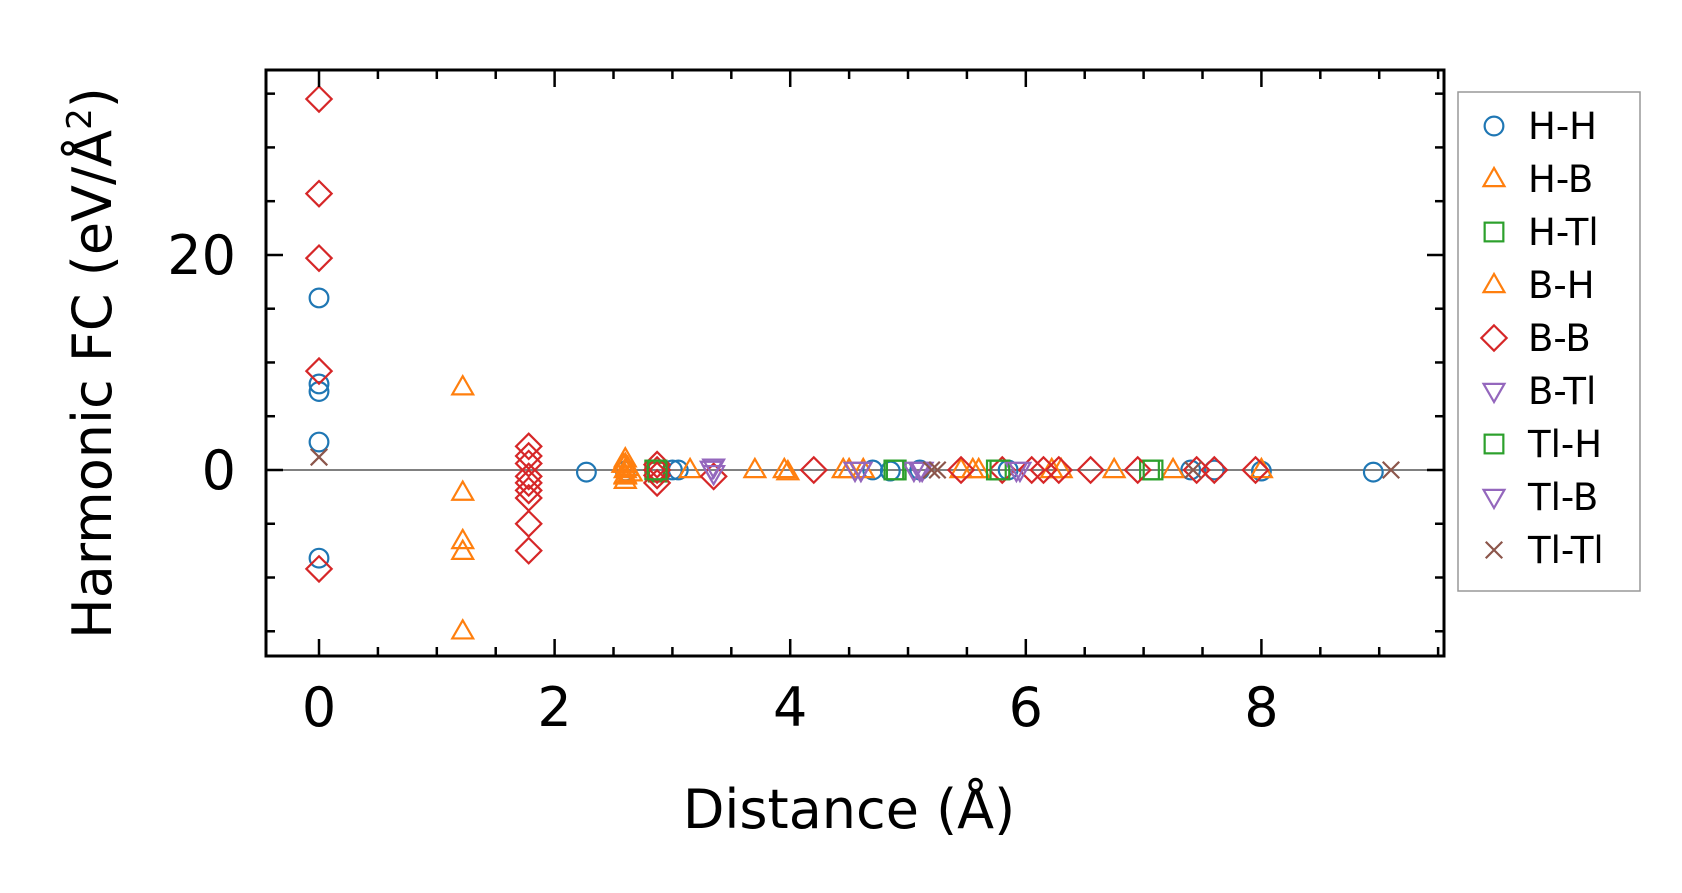 The image size is (1682, 893). I want to click on legend-item-tl-tl: Tl-Tl, so click(1544, 550).